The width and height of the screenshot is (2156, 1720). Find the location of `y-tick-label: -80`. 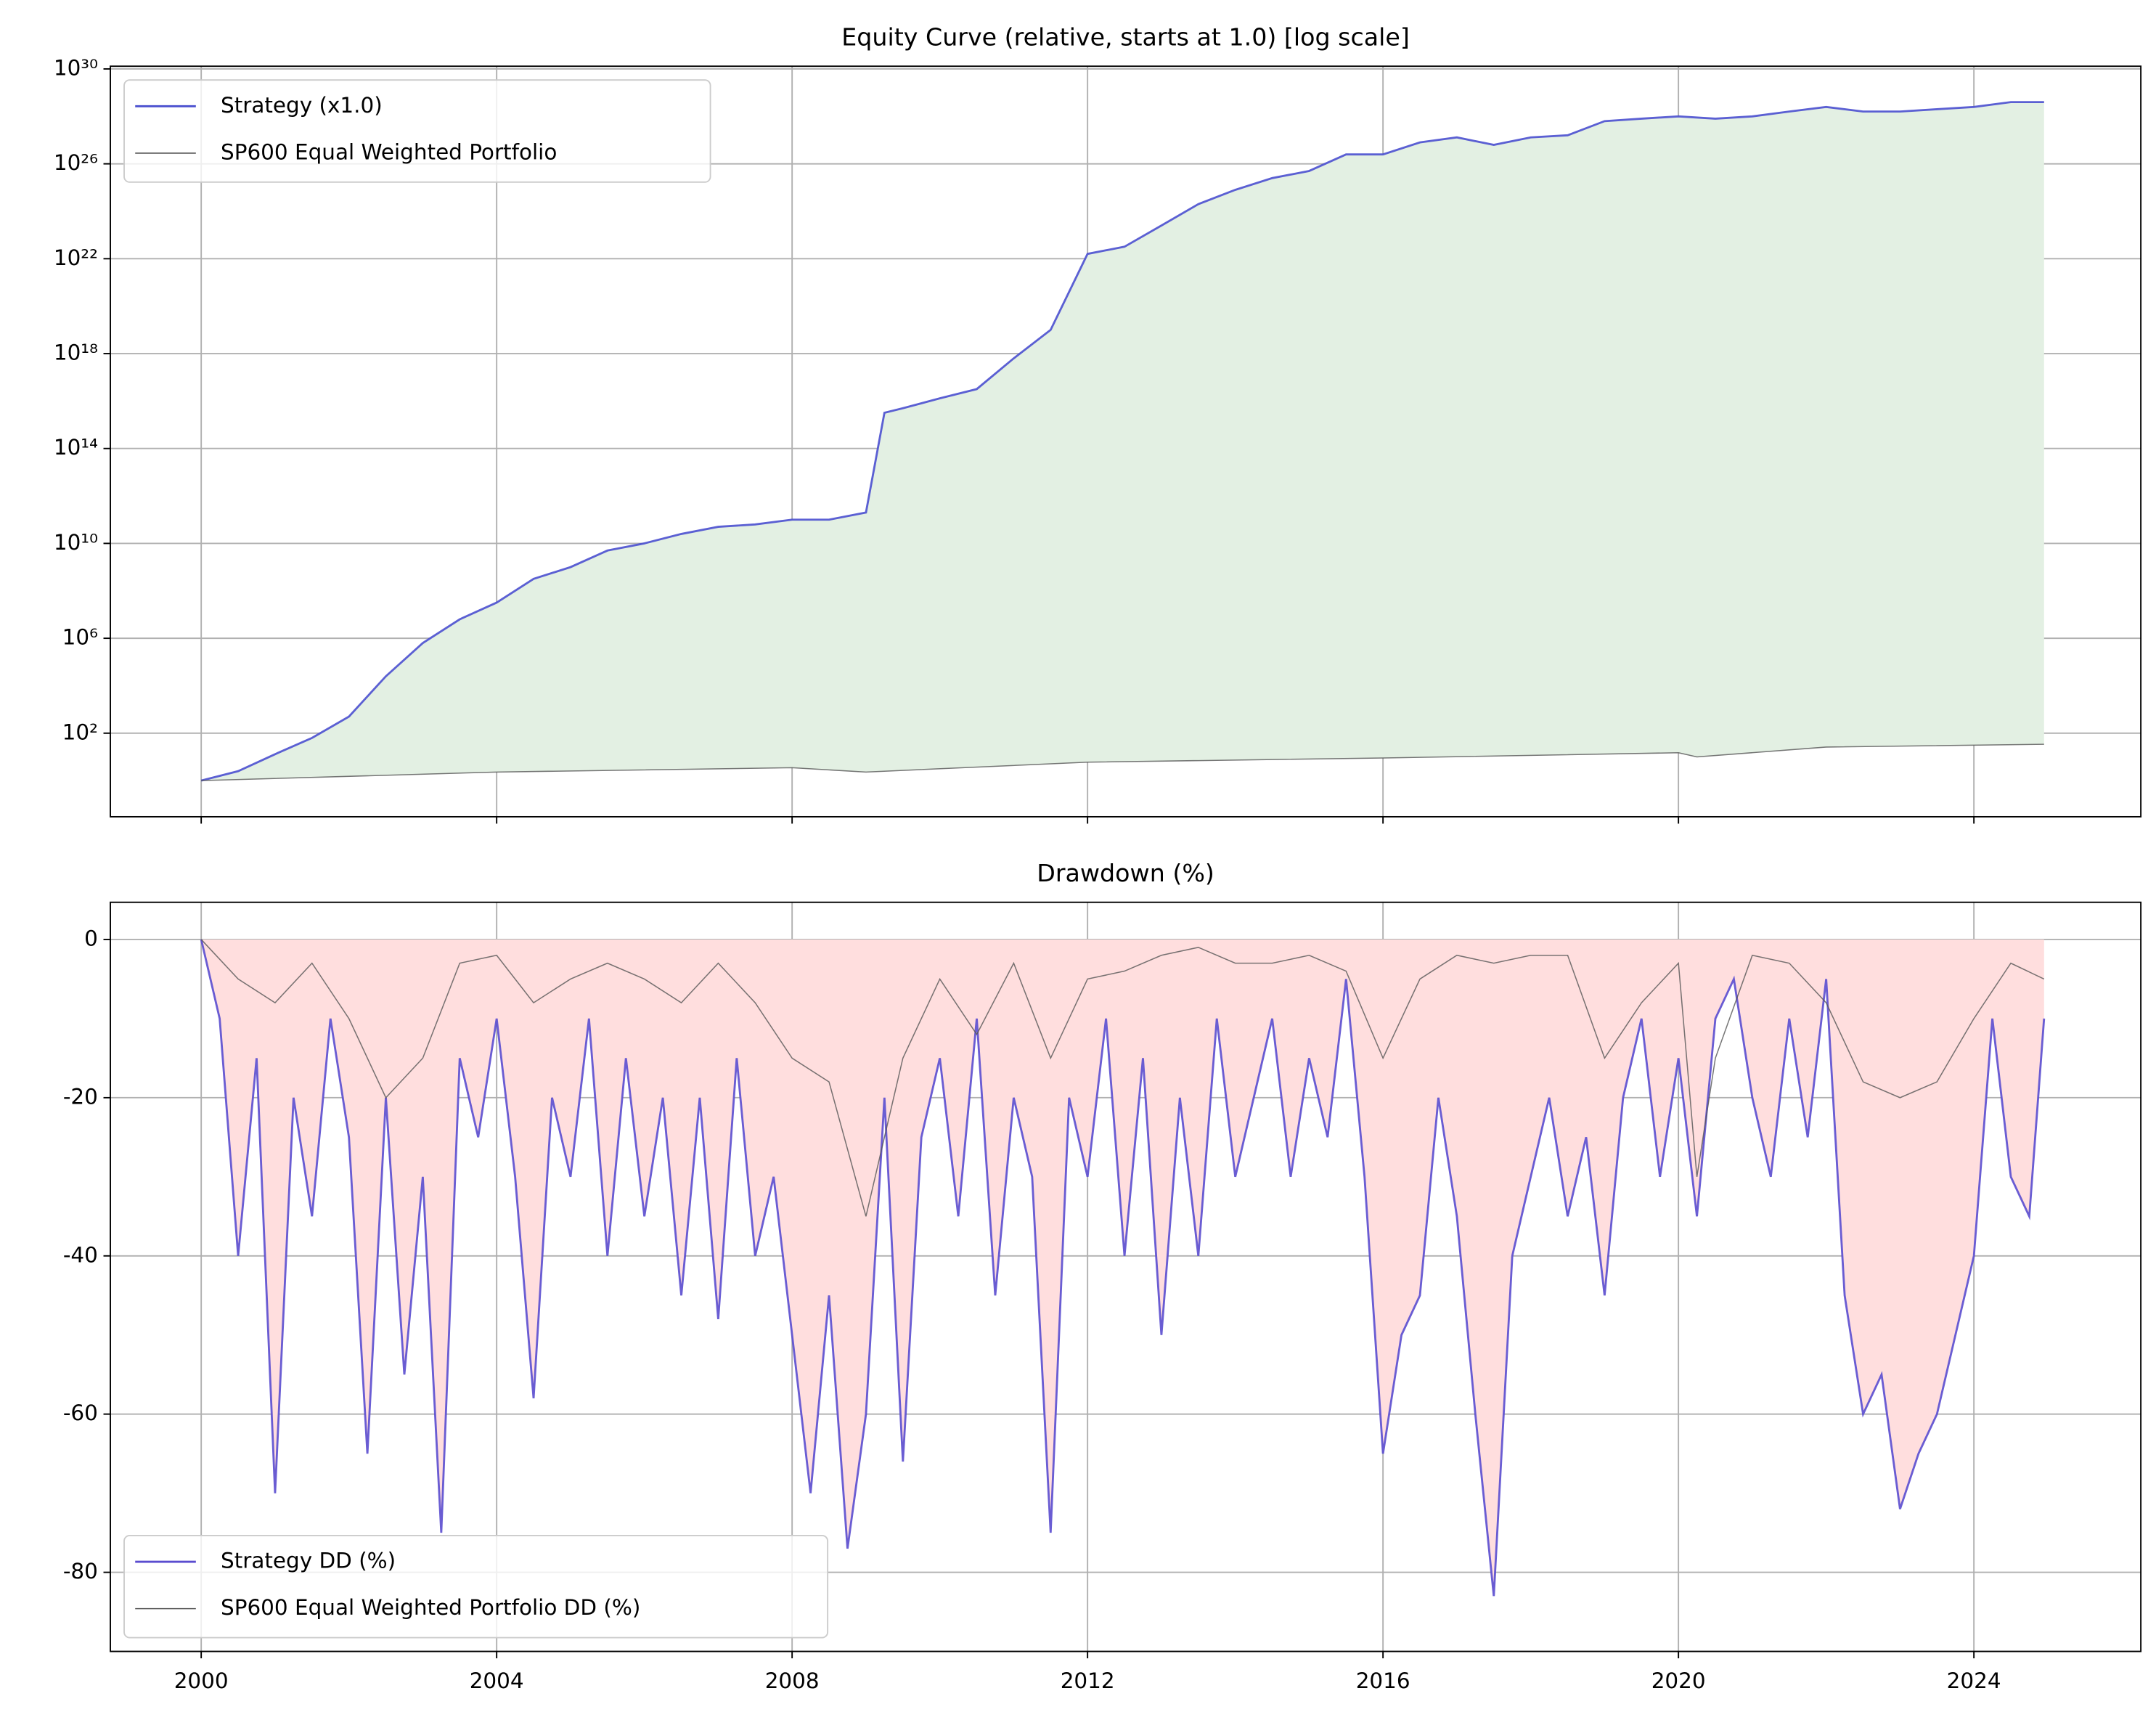

y-tick-label: -80 is located at coordinates (81, 1571).